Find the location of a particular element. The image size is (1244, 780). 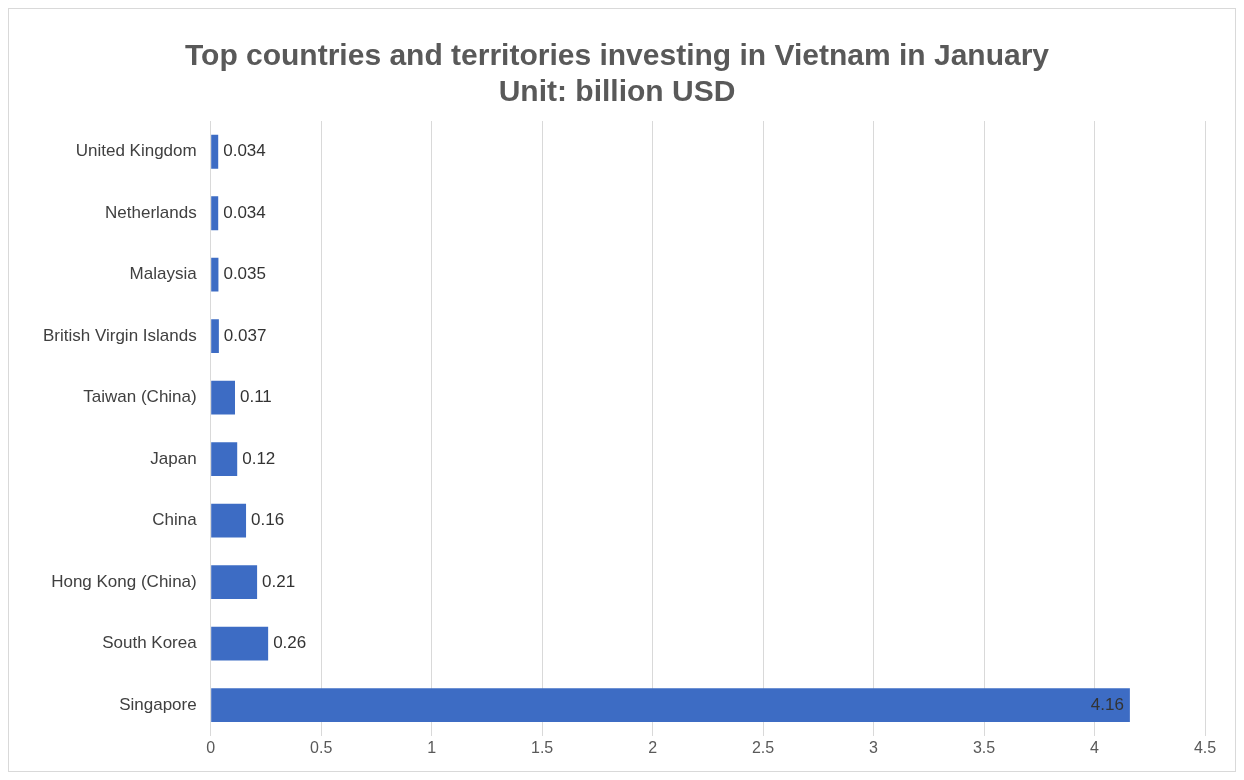

x-tick-label: 3.5 is located at coordinates (984, 747).